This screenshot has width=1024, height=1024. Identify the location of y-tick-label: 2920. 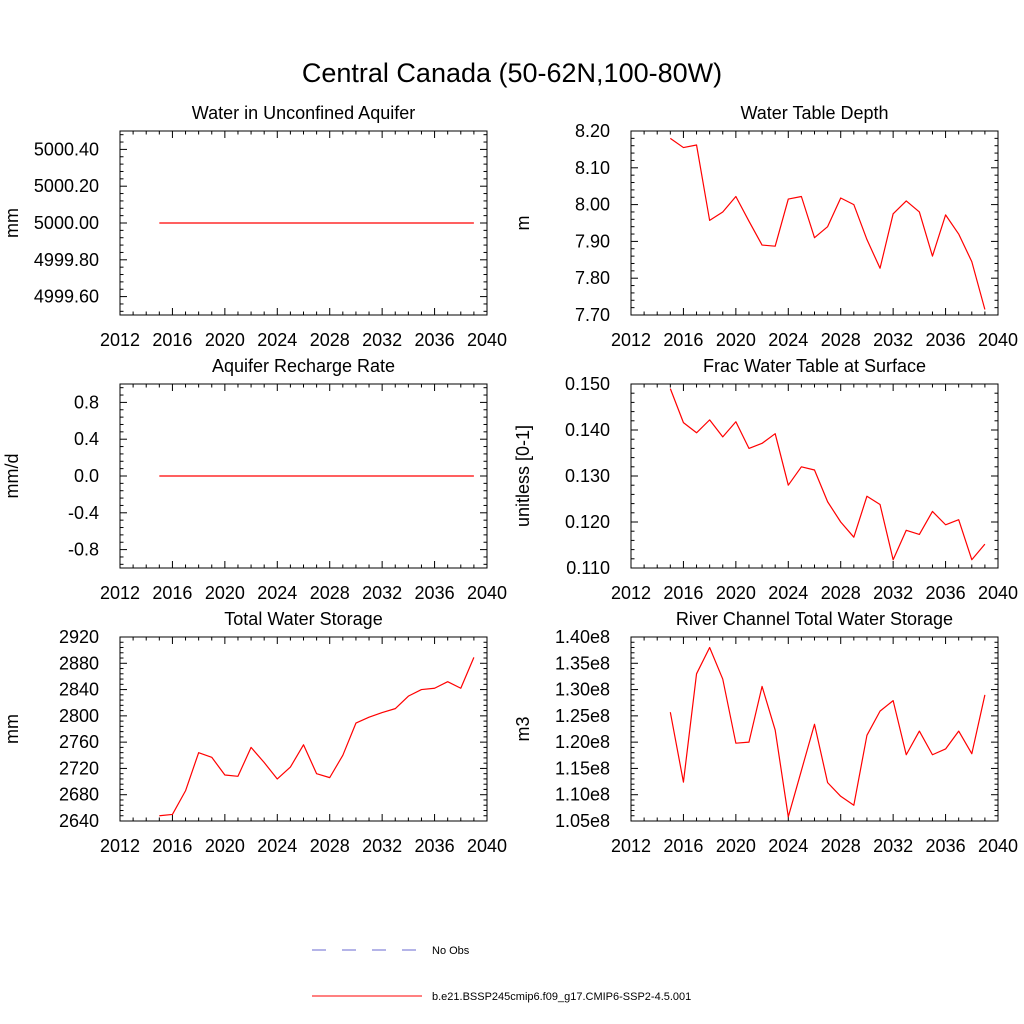
(79, 637).